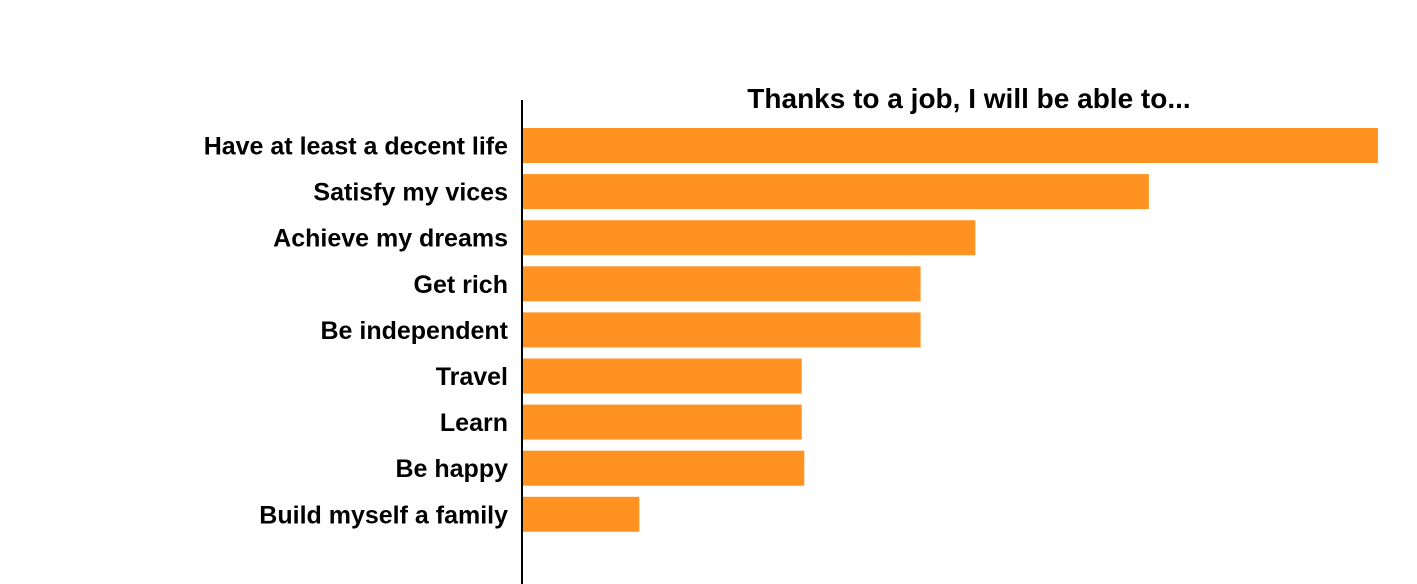 Image resolution: width=1417 pixels, height=584 pixels. I want to click on bar-be-independent, so click(722, 330).